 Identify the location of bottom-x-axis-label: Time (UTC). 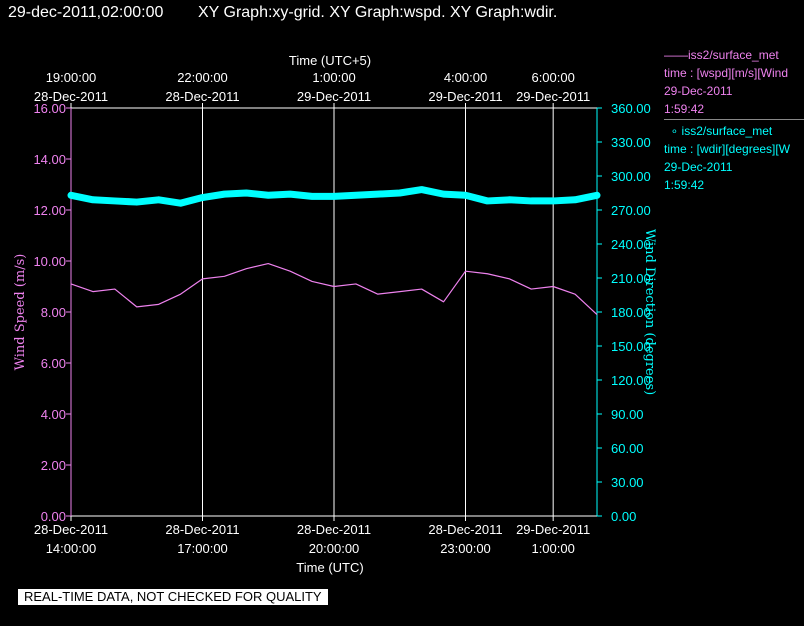
(329, 567).